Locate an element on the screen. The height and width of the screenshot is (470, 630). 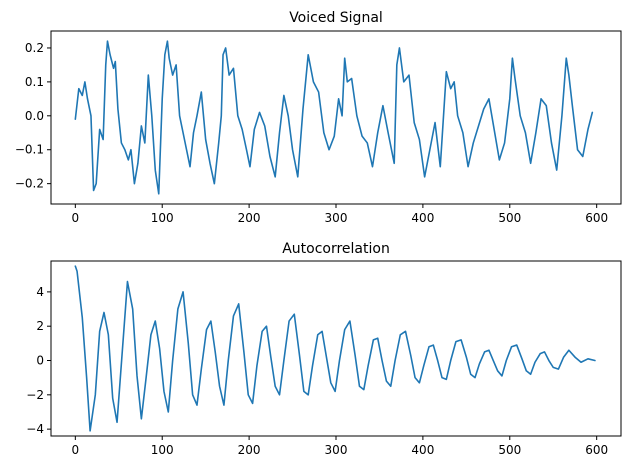
chart-title: Voiced Signal is located at coordinates (336, 18).